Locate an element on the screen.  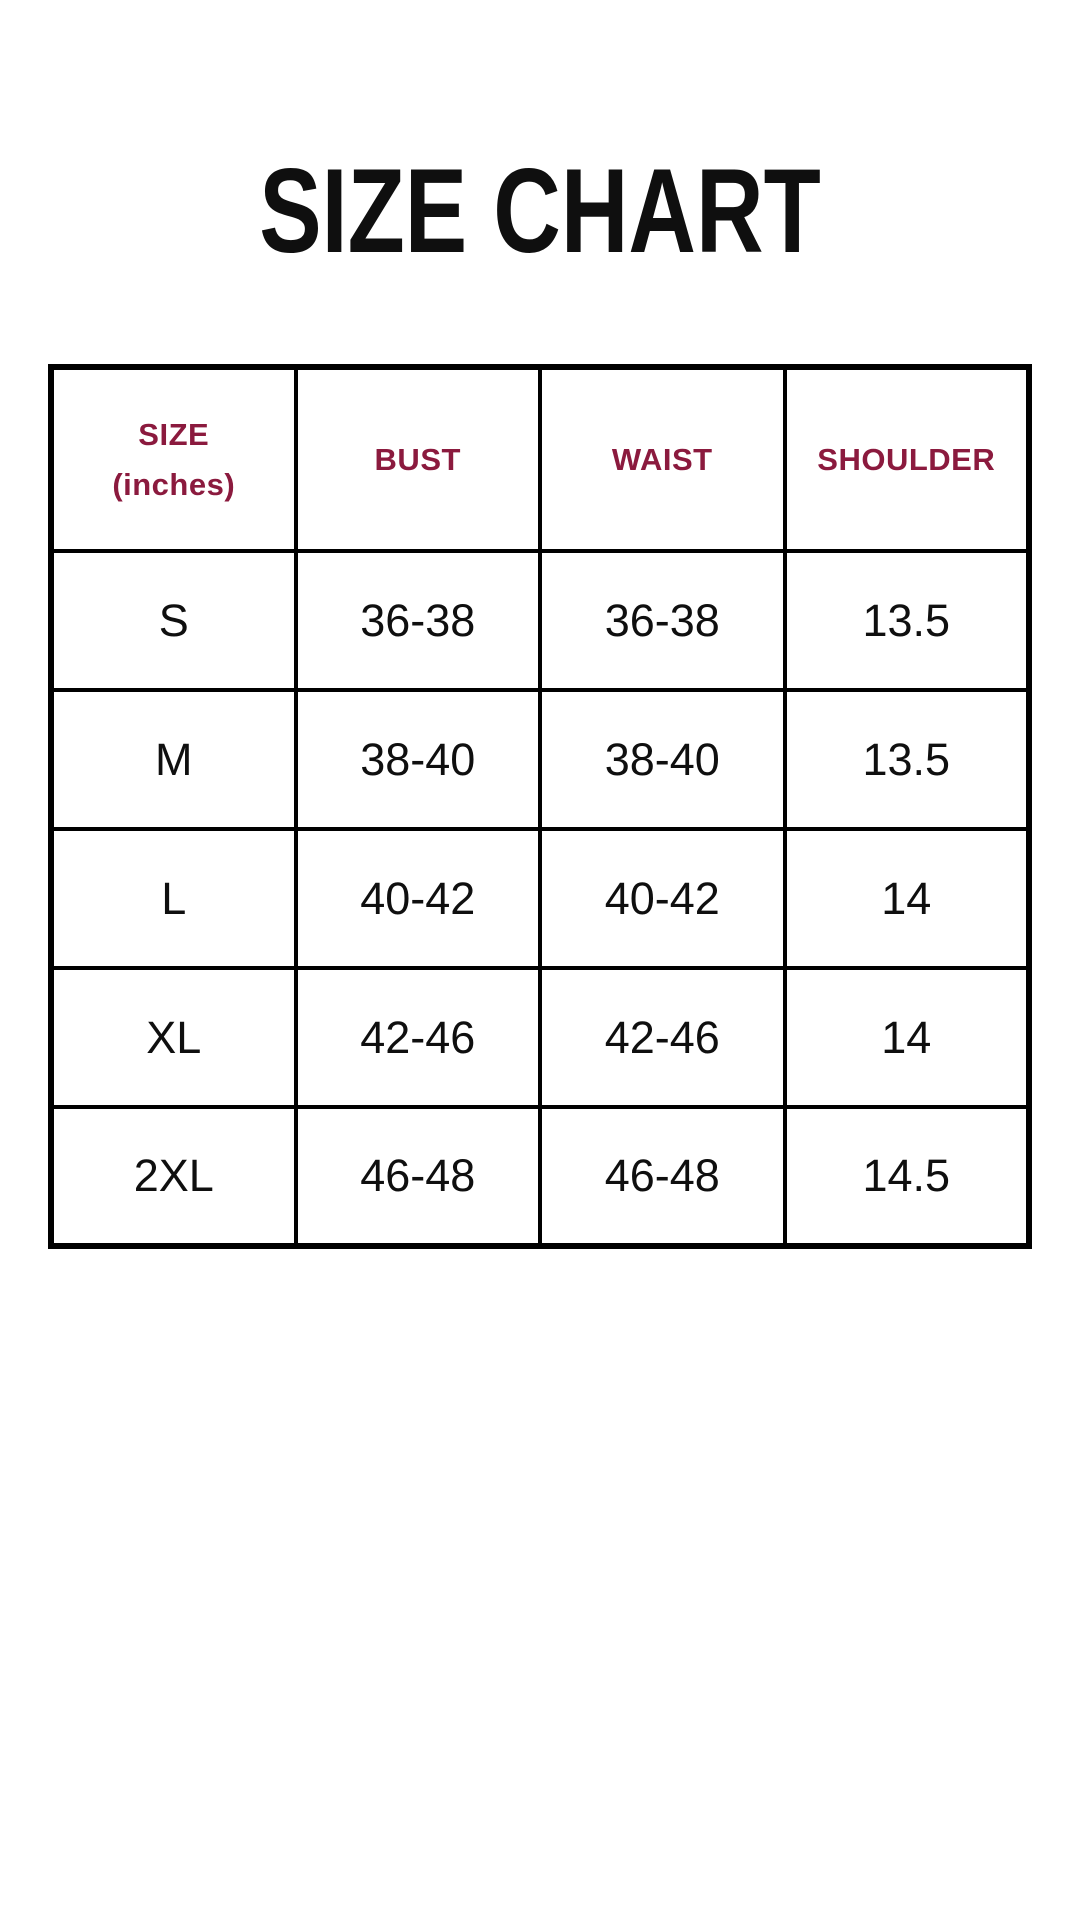
cell-waist: 40-42 is located at coordinates (662, 898).